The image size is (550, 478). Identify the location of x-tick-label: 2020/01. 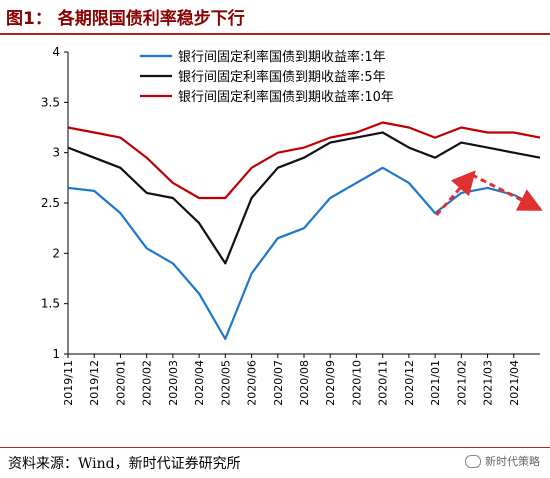
(120, 383).